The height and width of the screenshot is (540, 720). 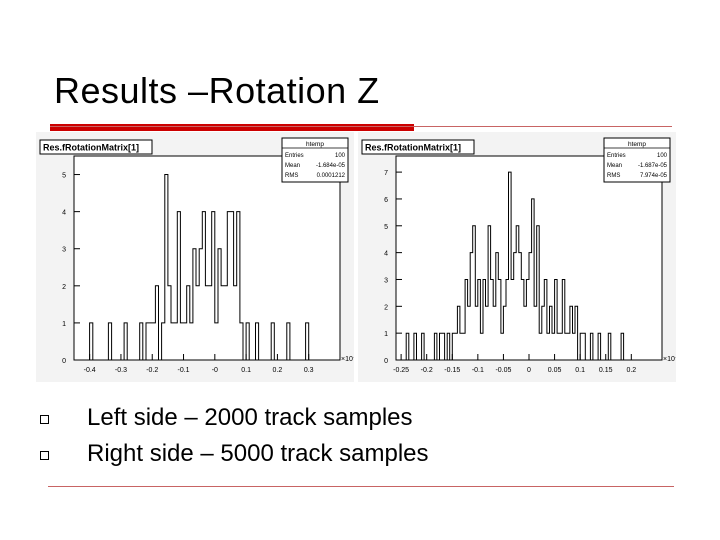 What do you see at coordinates (217, 90) in the screenshot?
I see `slide-title: Results –Rotation Z` at bounding box center [217, 90].